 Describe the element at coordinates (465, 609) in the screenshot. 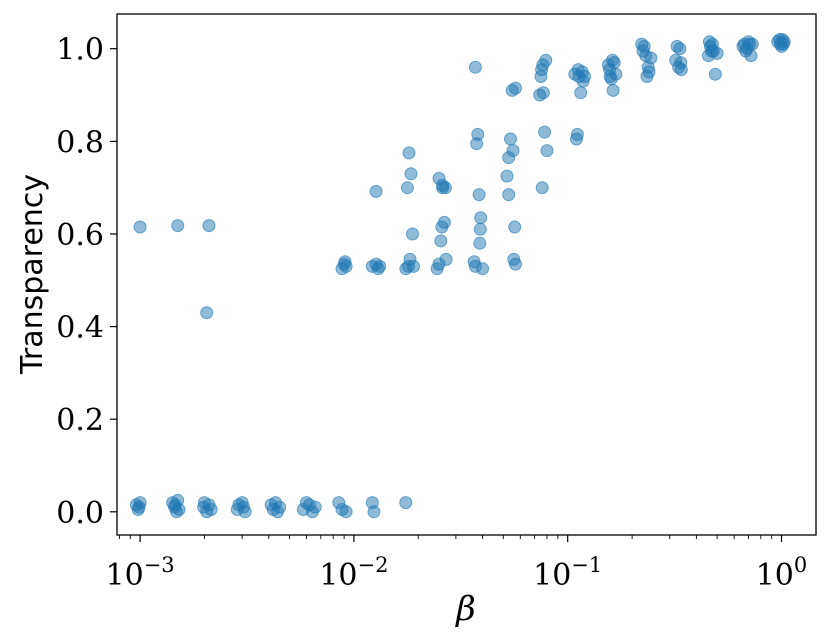

I see `x-axis-label: β` at that location.